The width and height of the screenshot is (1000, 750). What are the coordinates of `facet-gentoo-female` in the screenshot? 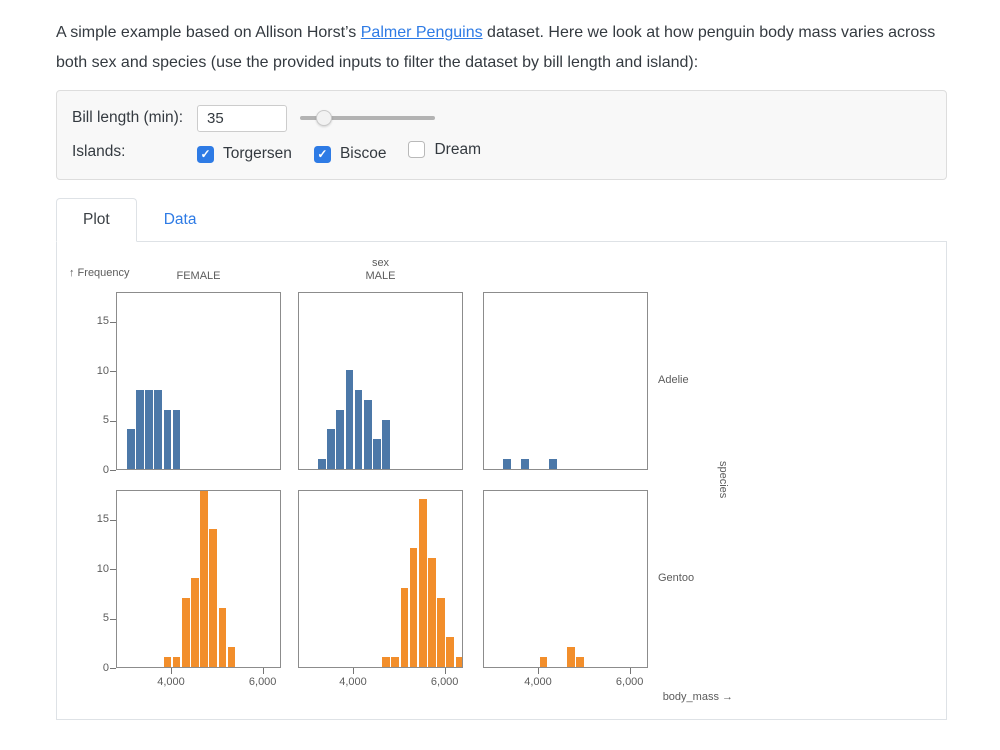 It's located at (198, 579).